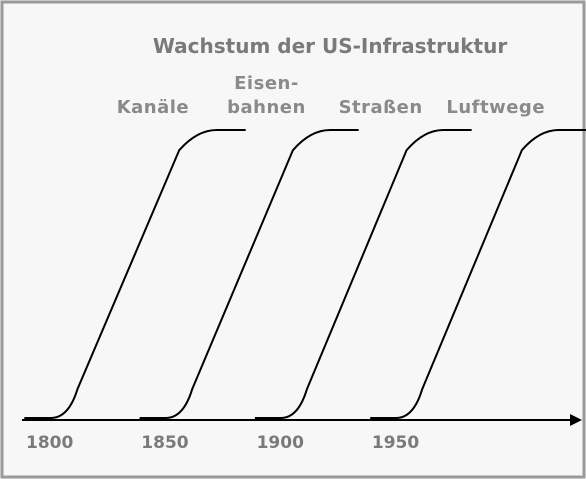  I want to click on x-tick-label: 1800, so click(49, 443).